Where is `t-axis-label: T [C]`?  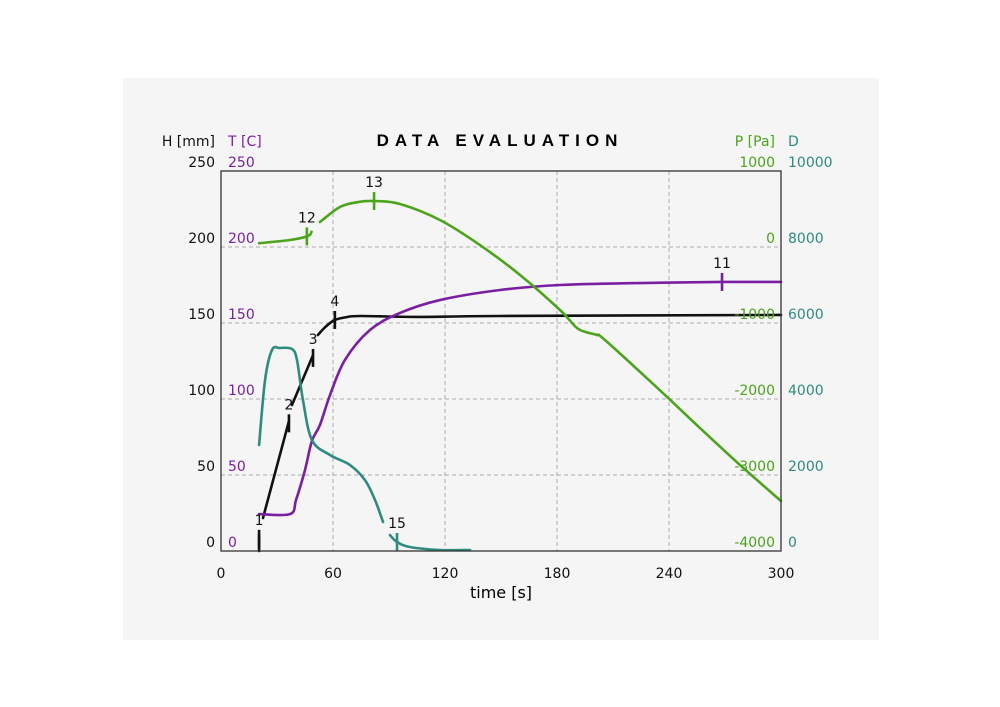 t-axis-label: T [C] is located at coordinates (244, 142).